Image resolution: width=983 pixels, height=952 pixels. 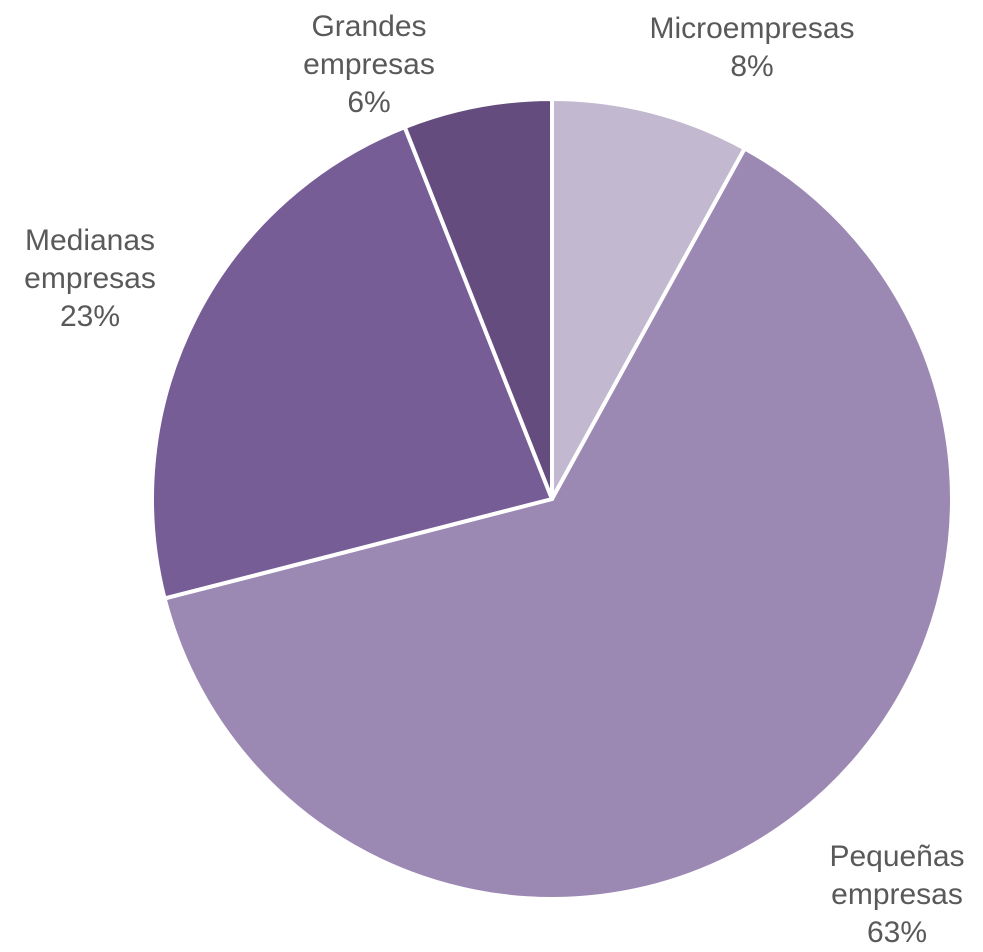 I want to click on slice-percent-1: 63%, so click(x=897, y=932).